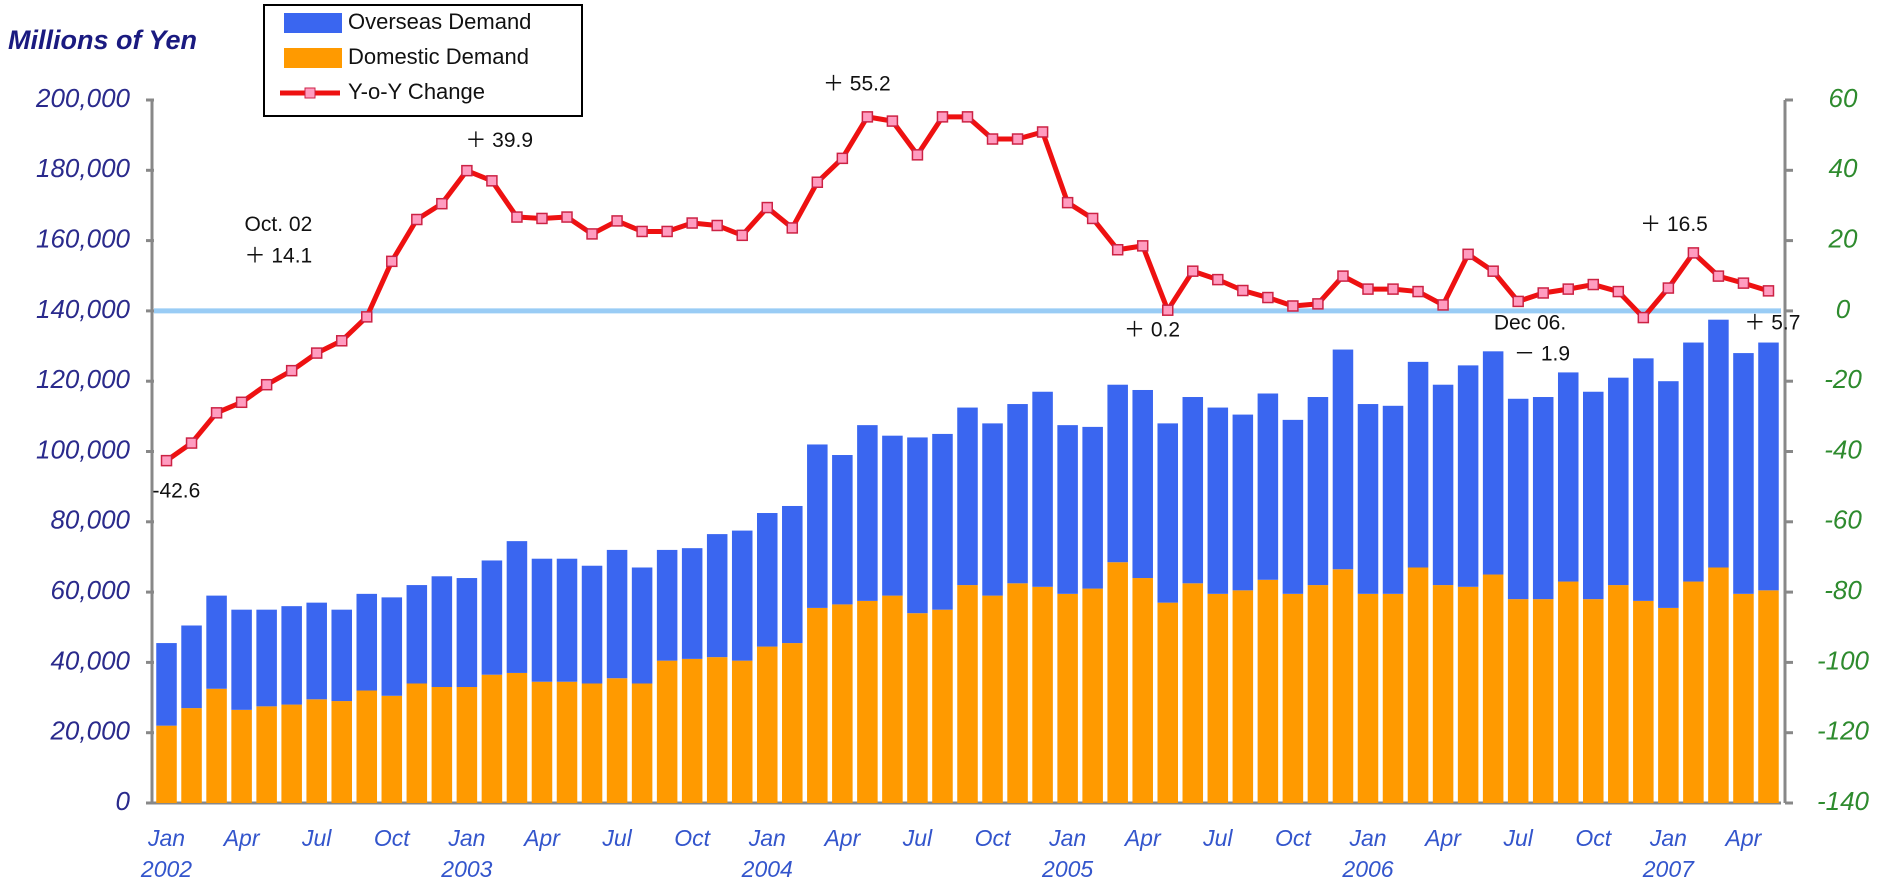 This screenshot has height=881, width=1881. What do you see at coordinates (166, 868) in the screenshot?
I see `year-label: 2002` at bounding box center [166, 868].